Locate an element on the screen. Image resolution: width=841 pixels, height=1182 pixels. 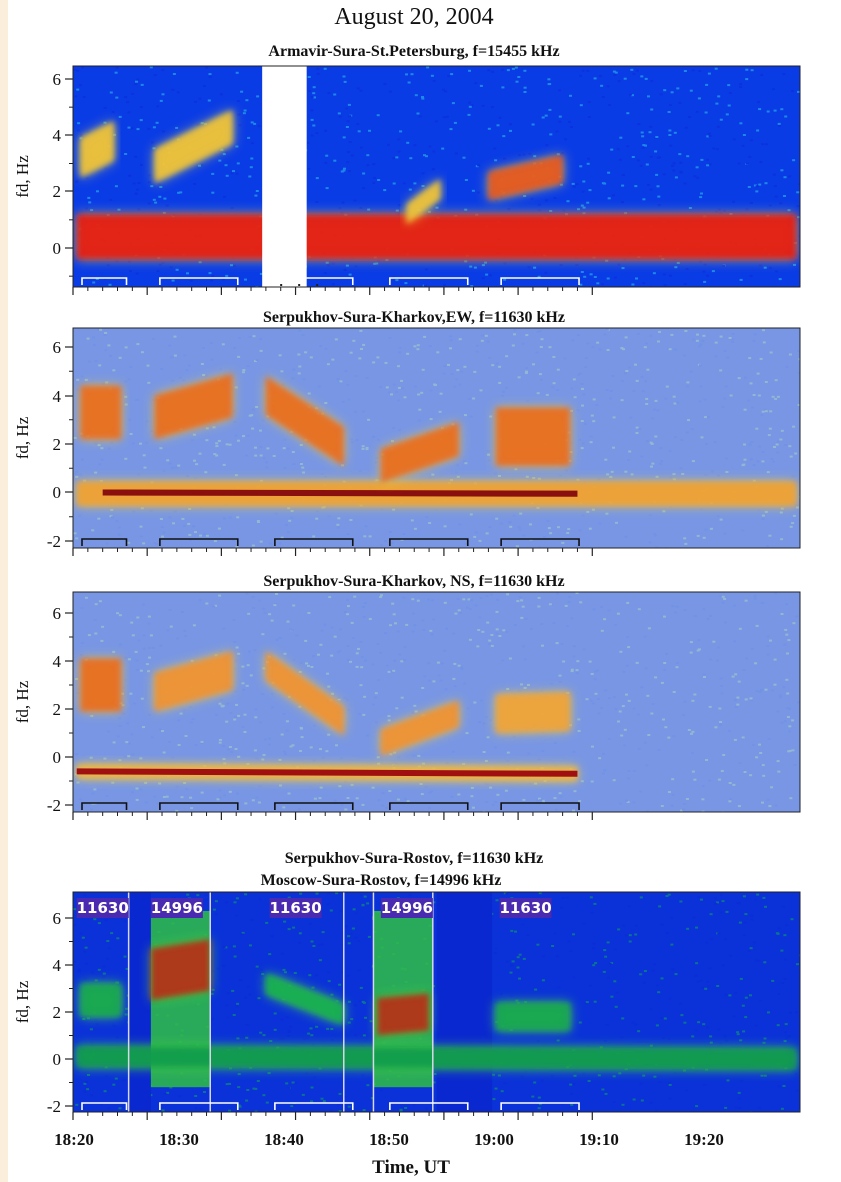
x-tick-label: 19:20 is located at coordinates (704, 1139).